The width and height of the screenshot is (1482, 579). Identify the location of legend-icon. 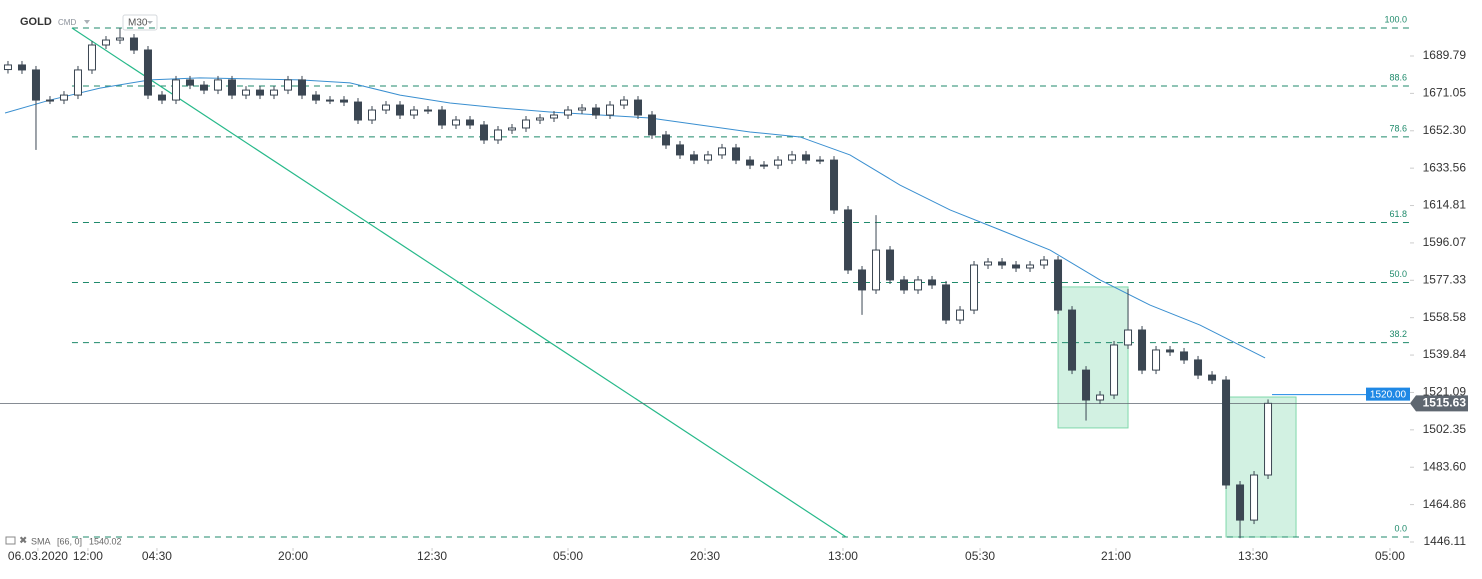
(10, 540).